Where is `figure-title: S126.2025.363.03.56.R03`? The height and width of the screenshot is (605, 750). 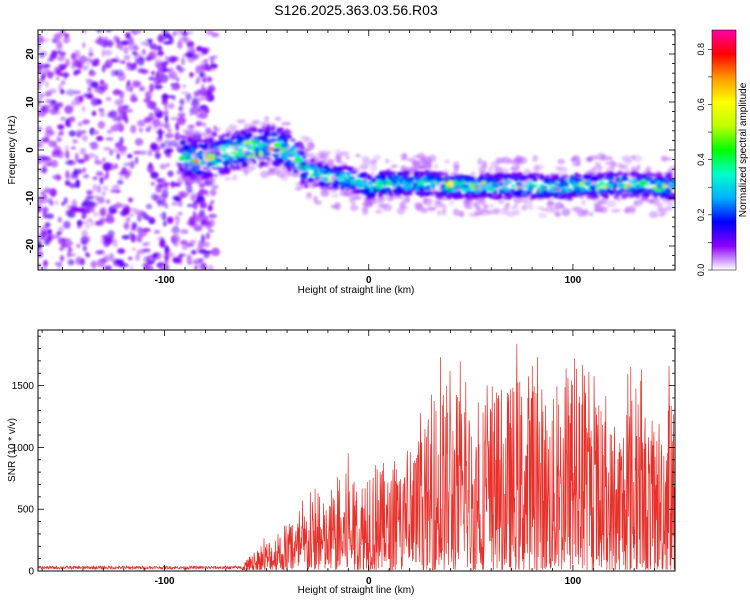
figure-title: S126.2025.363.03.56.R03 is located at coordinates (356, 10).